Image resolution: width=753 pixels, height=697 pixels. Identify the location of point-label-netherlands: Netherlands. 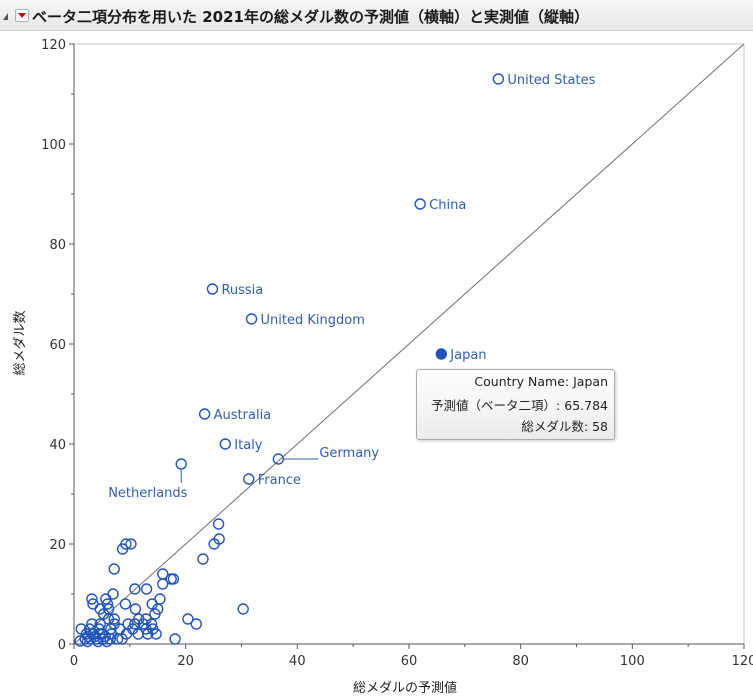
(147, 493).